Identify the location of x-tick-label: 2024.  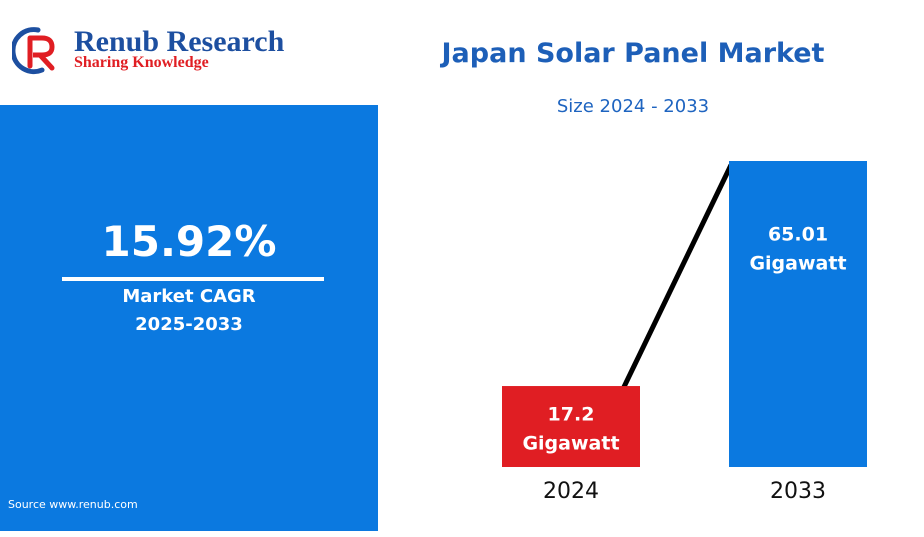
(571, 491).